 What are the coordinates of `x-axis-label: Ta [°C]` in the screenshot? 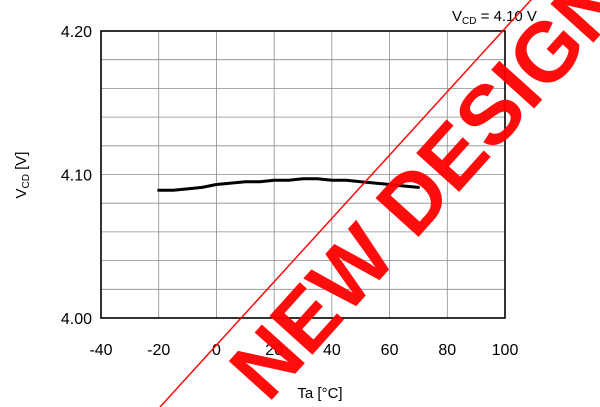 It's located at (319, 393).